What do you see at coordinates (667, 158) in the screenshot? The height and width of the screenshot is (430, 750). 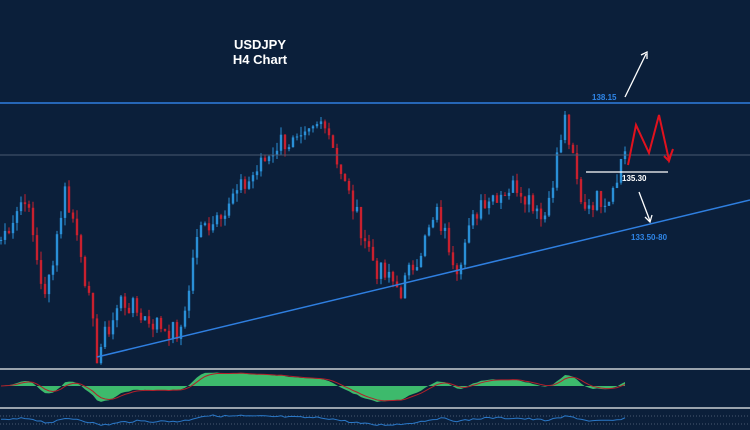 I see `forecast-arrowhead` at bounding box center [667, 158].